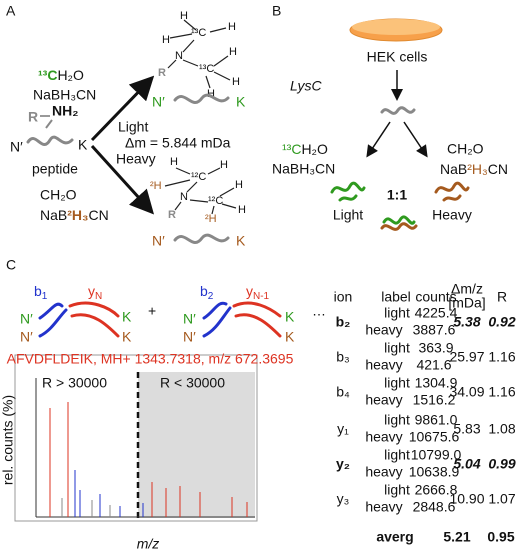  What do you see at coordinates (343, 429) in the screenshot?
I see `ion: y₁` at bounding box center [343, 429].